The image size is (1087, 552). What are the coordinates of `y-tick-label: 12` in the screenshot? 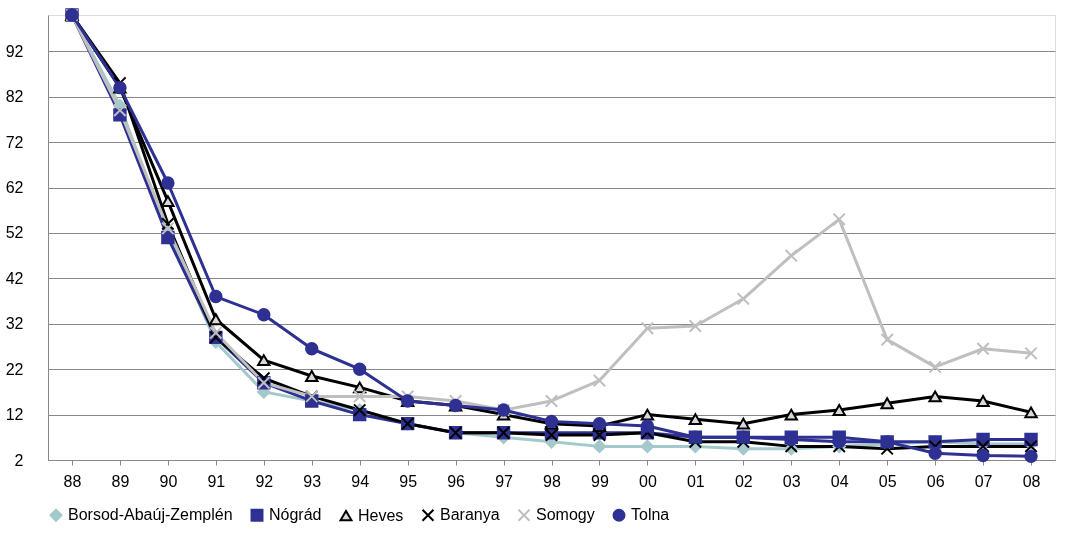 It's located at (14, 415).